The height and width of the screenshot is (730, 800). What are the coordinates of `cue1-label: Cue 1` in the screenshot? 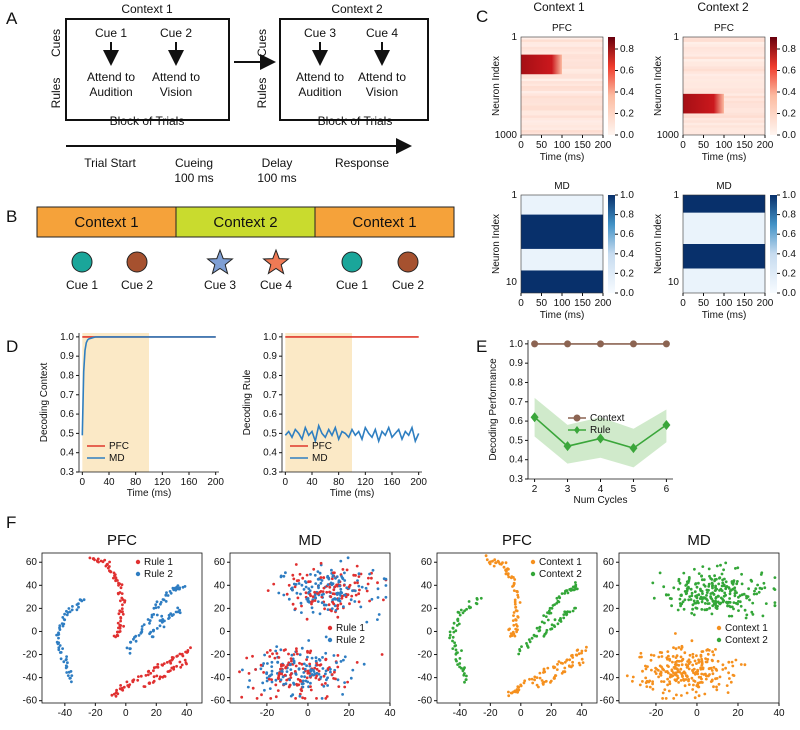 It's located at (111, 33).